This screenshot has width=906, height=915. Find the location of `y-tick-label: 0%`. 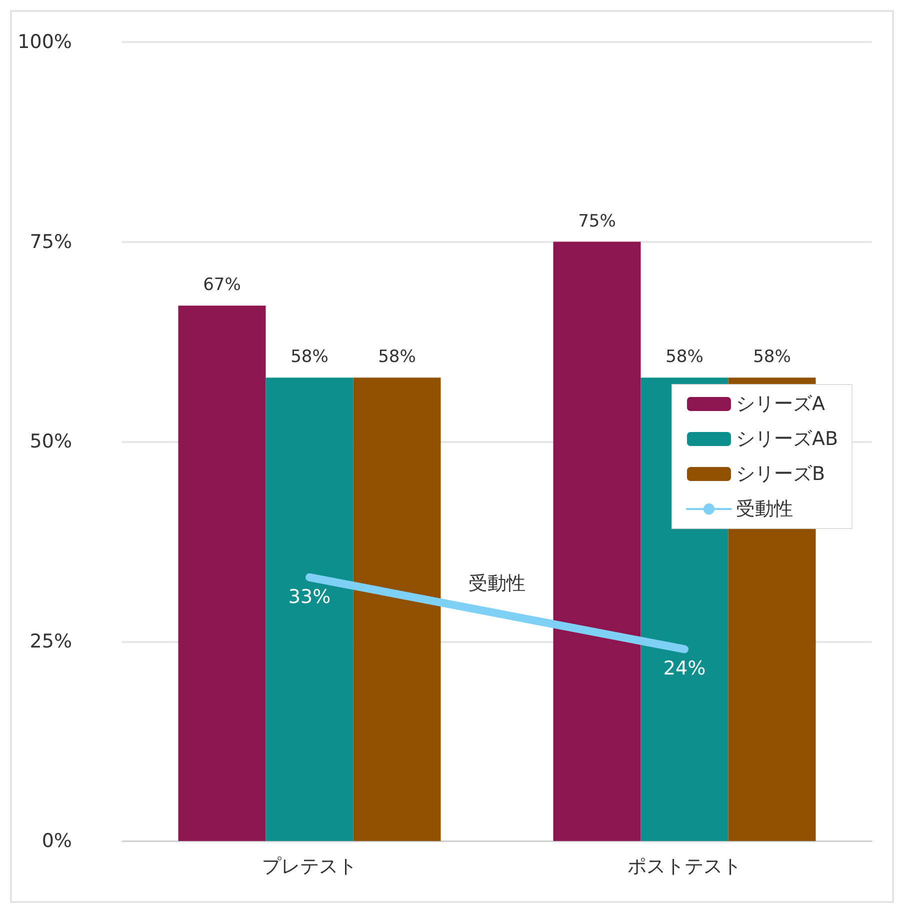

y-tick-label: 0% is located at coordinates (57, 841).